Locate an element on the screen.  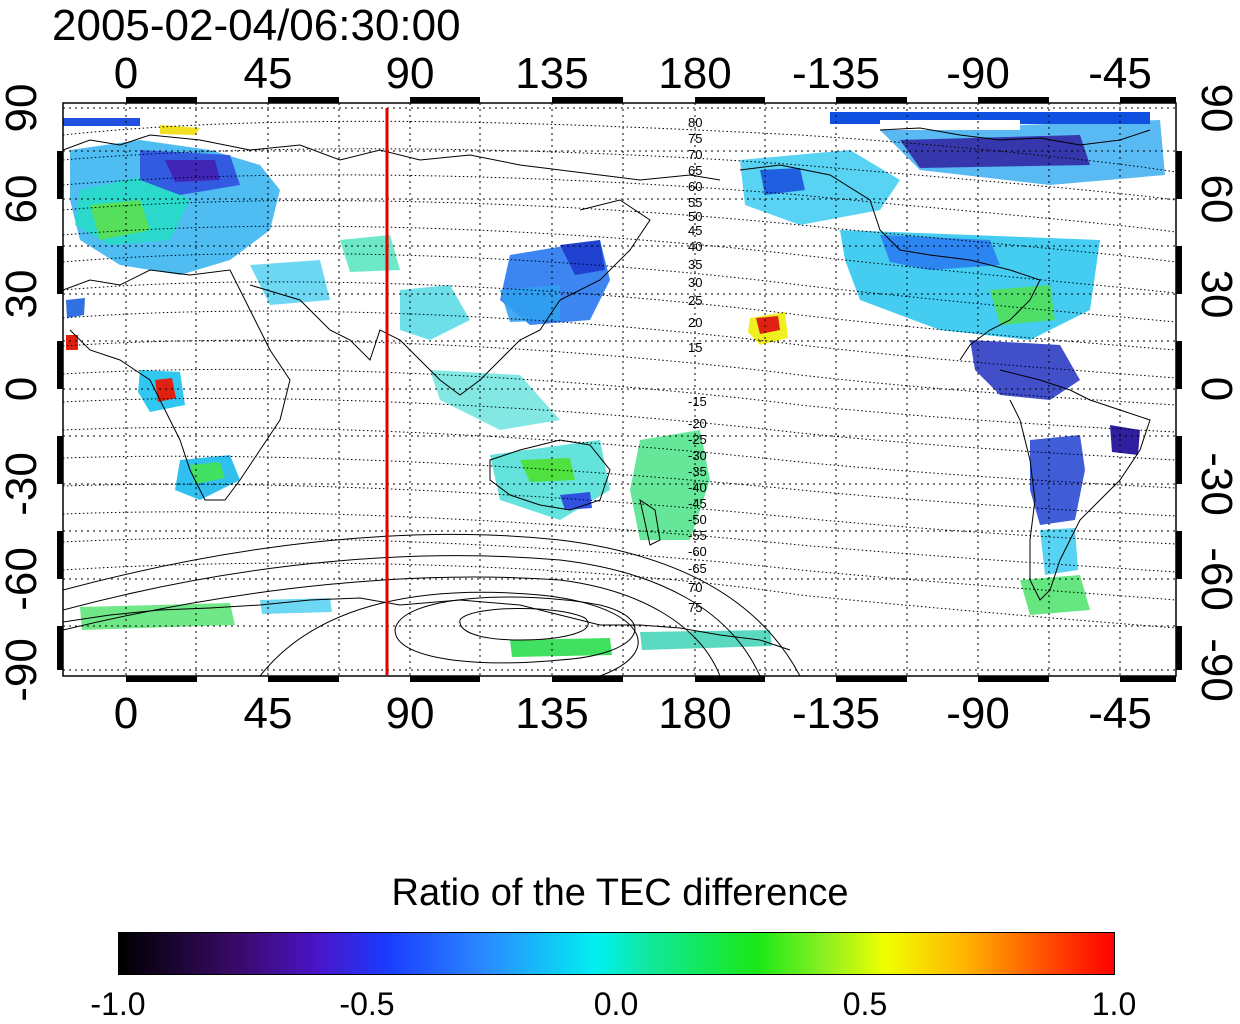
contour-label: -15 is located at coordinates (697, 401).